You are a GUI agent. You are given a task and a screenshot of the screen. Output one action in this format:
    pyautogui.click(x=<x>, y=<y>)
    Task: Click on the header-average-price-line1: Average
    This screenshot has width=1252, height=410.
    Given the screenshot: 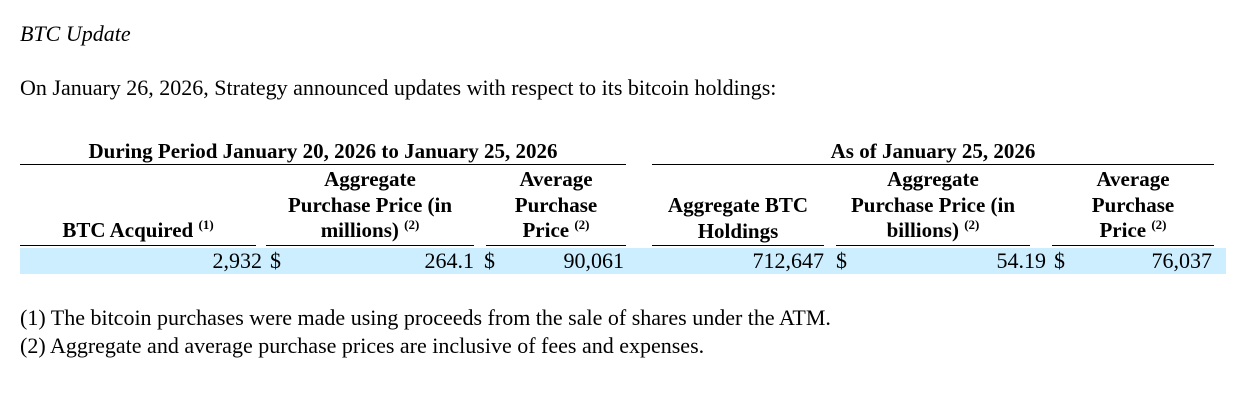 What is the action you would take?
    pyautogui.click(x=556, y=179)
    